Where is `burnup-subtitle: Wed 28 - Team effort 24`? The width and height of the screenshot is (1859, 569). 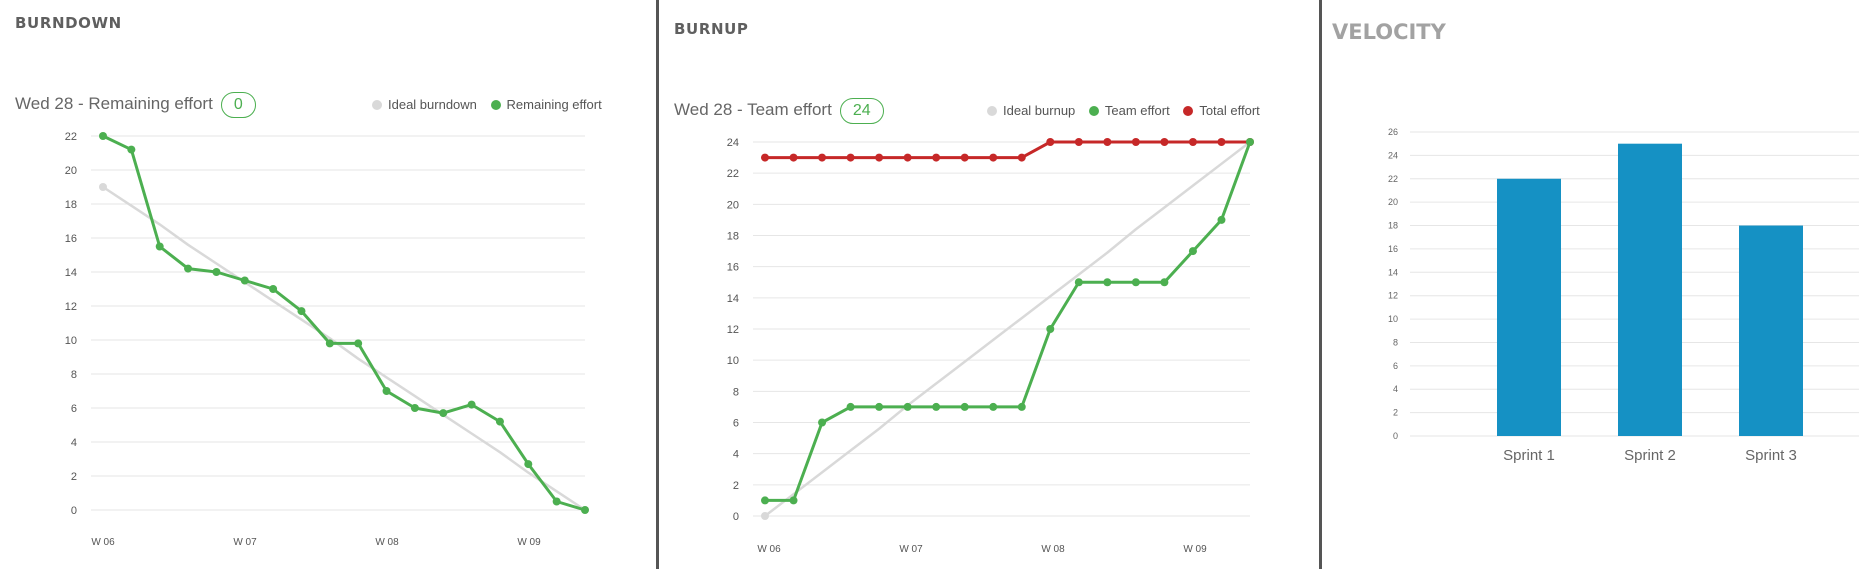 burnup-subtitle: Wed 28 - Team effort 24 is located at coordinates (779, 111).